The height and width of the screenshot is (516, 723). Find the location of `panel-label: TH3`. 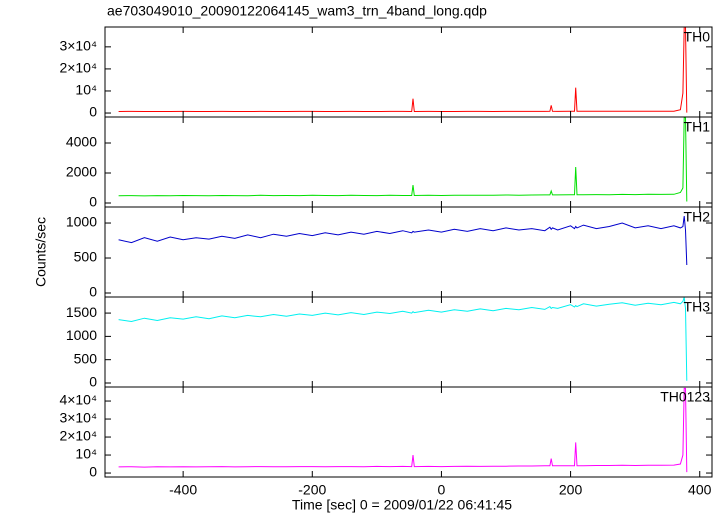

panel-label: TH3 is located at coordinates (697, 307).